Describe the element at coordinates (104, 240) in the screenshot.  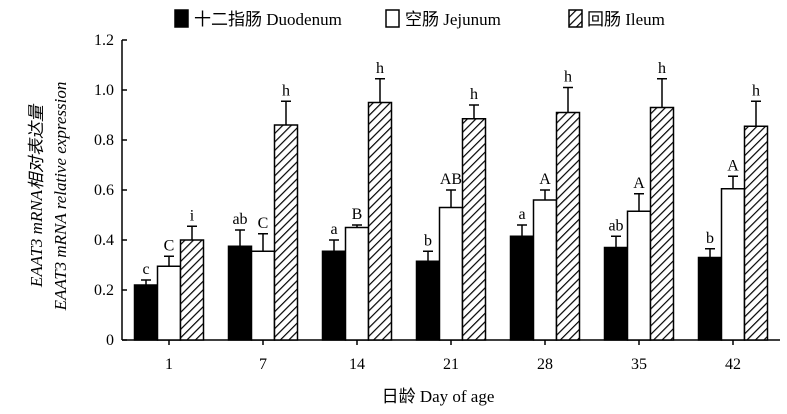
I see `y-tick-label: 0.4` at that location.